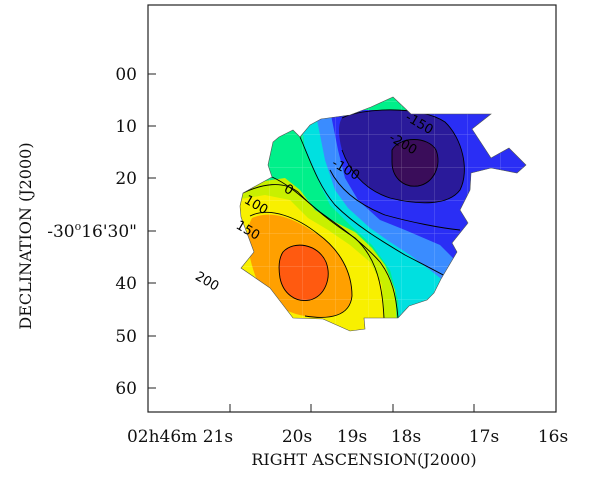 The height and width of the screenshot is (479, 593). I want to click on x-tick-label-2: 19s, so click(352, 437).